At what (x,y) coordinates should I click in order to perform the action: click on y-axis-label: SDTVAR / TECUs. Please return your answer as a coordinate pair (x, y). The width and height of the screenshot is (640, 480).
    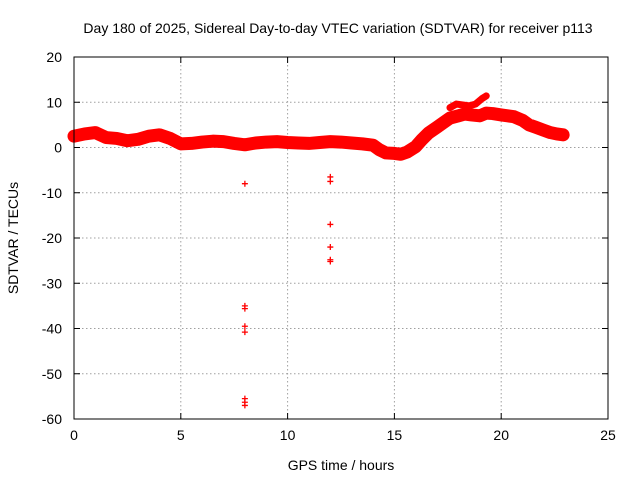
    Looking at the image, I should click on (13, 238).